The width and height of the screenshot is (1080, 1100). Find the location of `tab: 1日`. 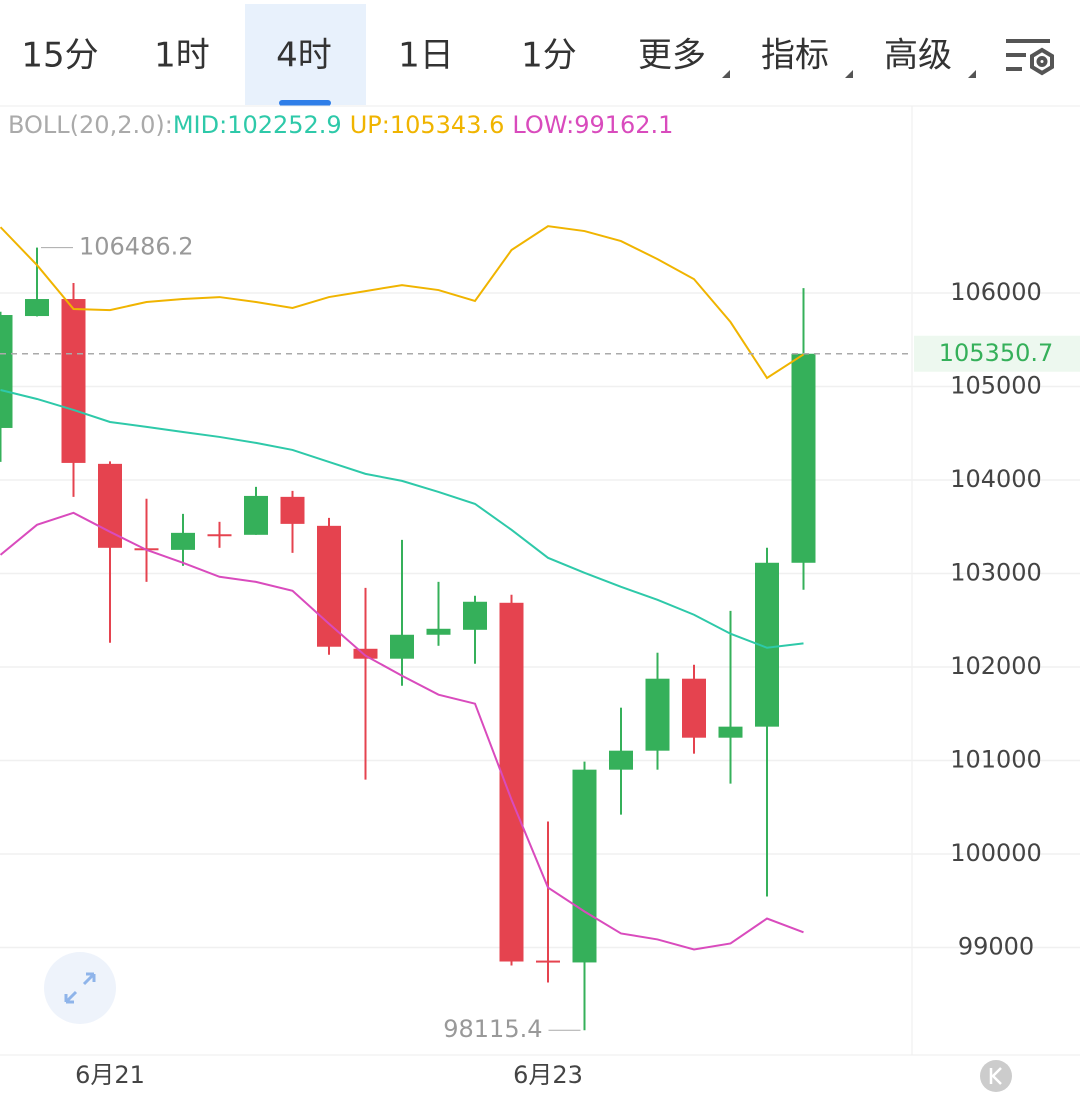

tab: 1日 is located at coordinates (426, 56).